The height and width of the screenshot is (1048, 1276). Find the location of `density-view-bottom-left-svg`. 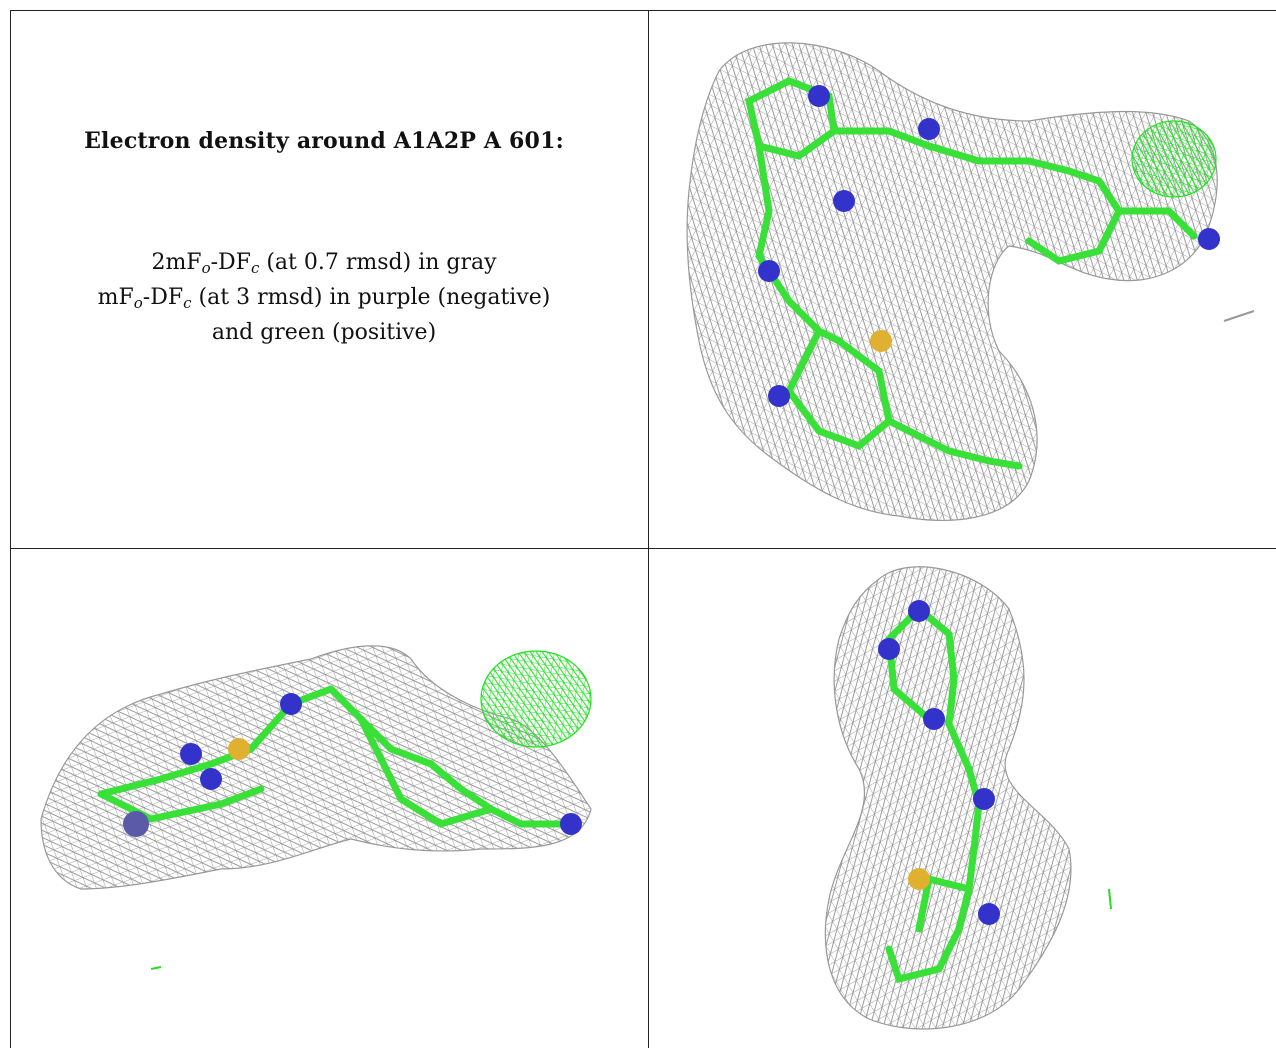

density-view-bottom-left-svg is located at coordinates (316, 807).